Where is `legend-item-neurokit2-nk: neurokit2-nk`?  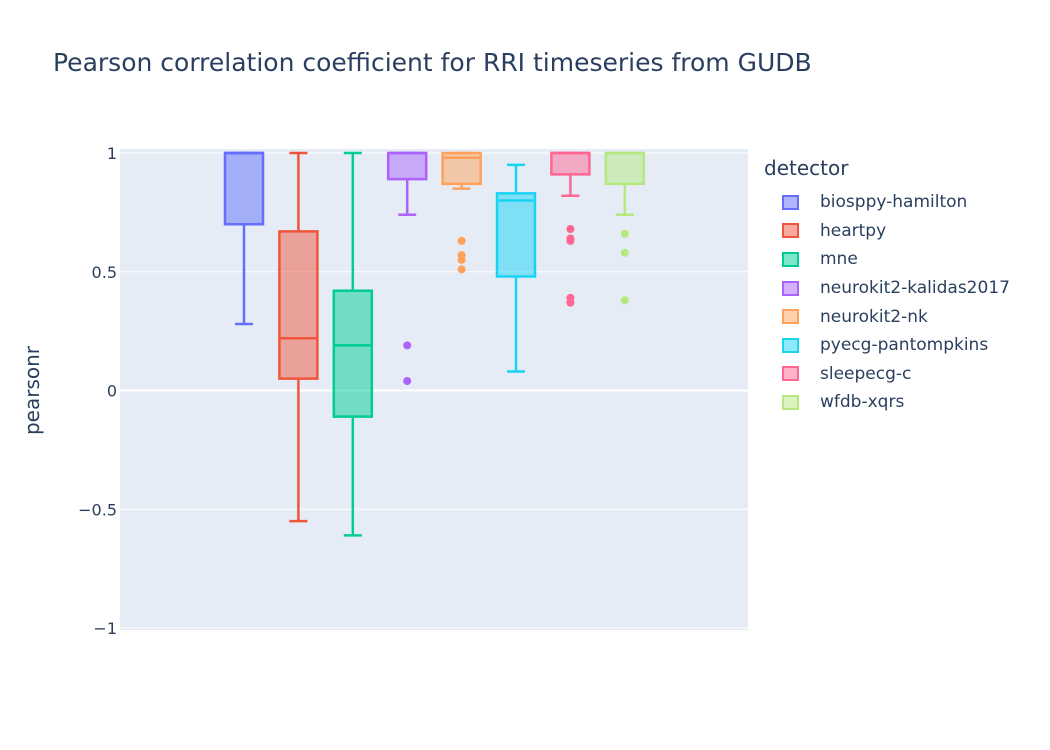 legend-item-neurokit2-nk: neurokit2-nk is located at coordinates (887, 316).